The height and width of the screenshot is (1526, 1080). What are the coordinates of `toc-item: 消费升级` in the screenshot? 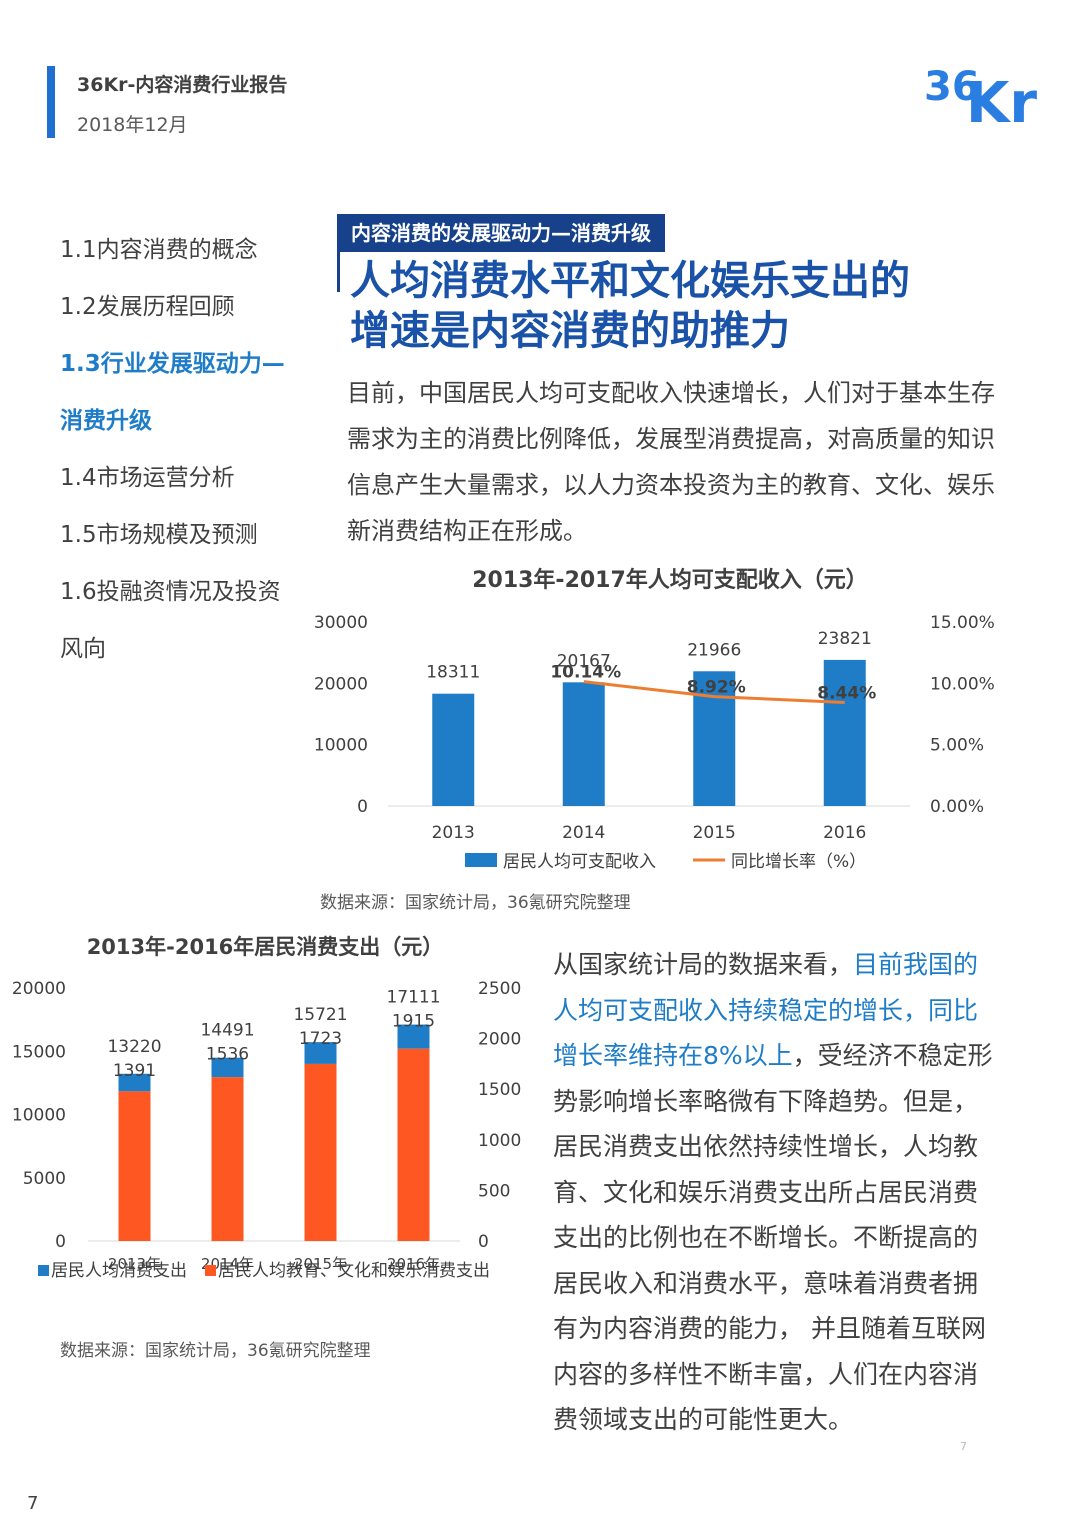 It's located at (106, 421).